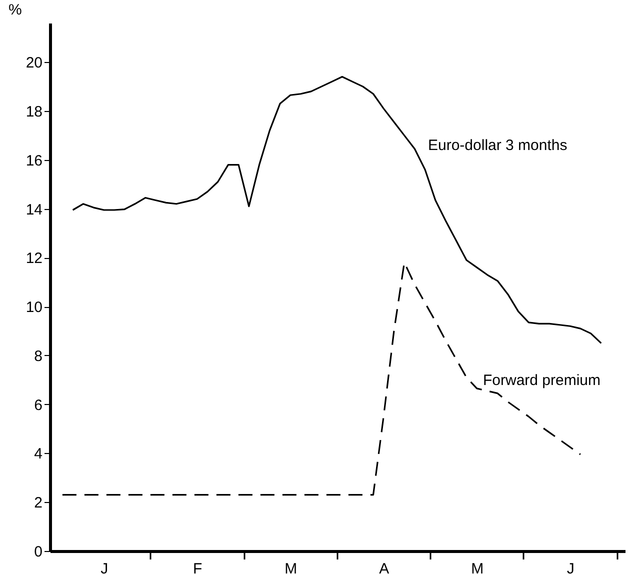  I want to click on series-label: Euro-dollar 3 months, so click(498, 145).